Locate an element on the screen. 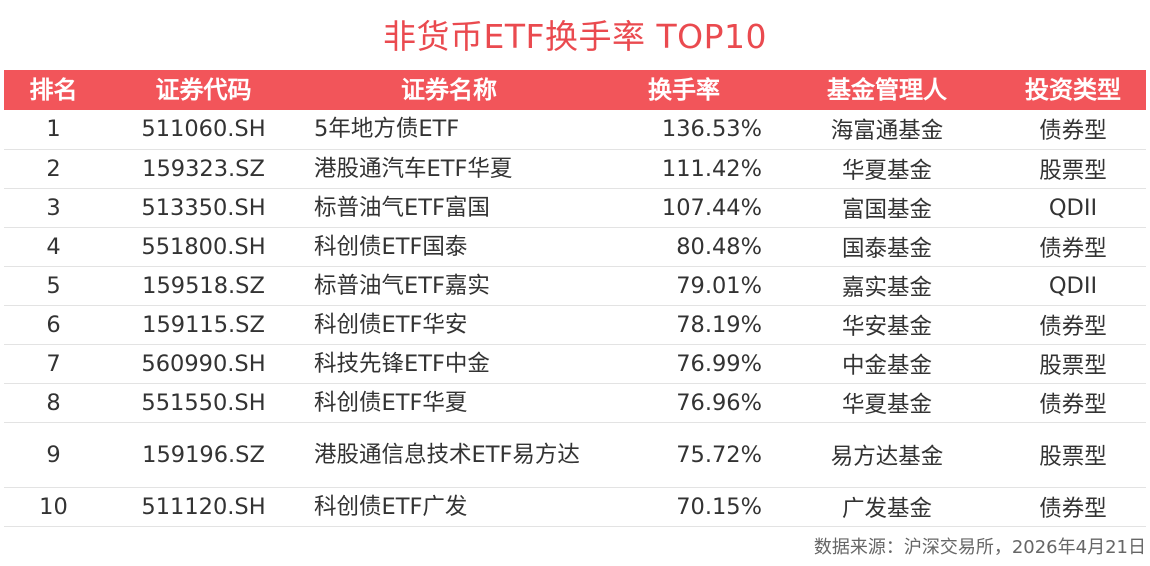 Image resolution: width=1150 pixels, height=566 pixels. cell-rank: 6 is located at coordinates (53, 324).